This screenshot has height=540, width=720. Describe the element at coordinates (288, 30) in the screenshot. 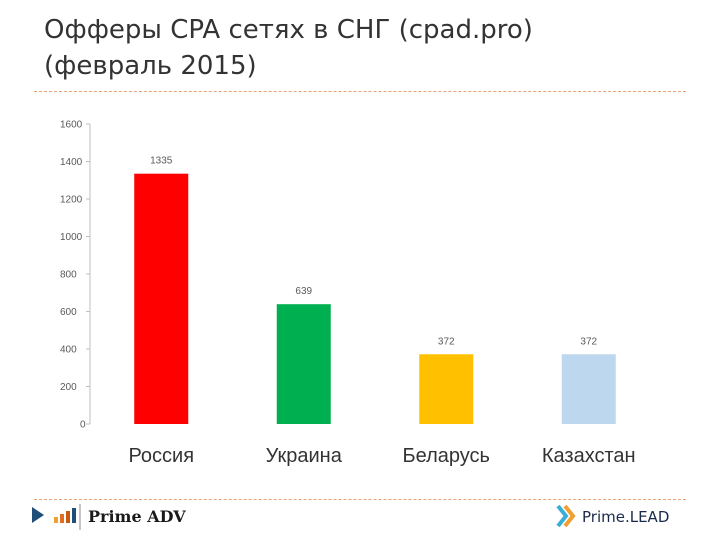

I see `title-line-1: Офферы CPA сетях в СНГ (cpad.pro)` at that location.